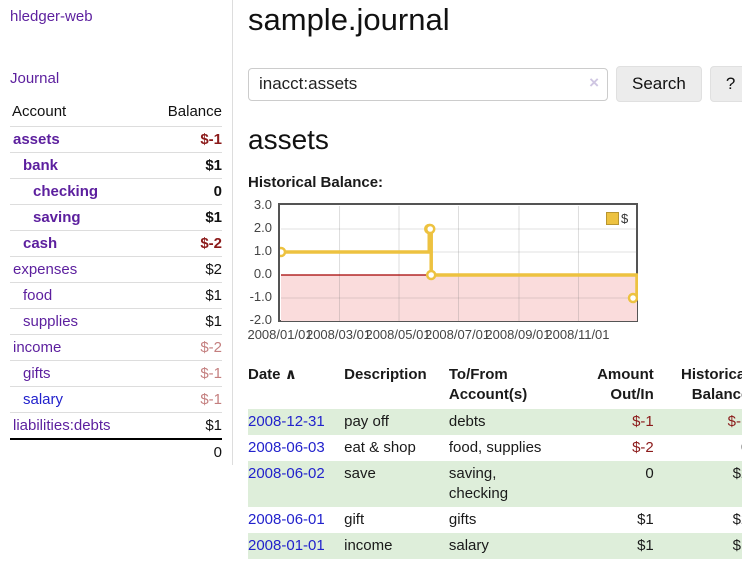  What do you see at coordinates (594, 82) in the screenshot?
I see `clear-search-icon: ×` at bounding box center [594, 82].